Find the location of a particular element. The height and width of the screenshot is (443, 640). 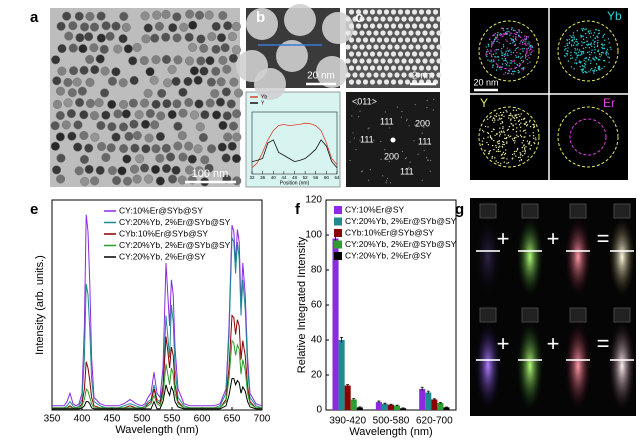

x-tick-label: 450 is located at coordinates (112, 419).